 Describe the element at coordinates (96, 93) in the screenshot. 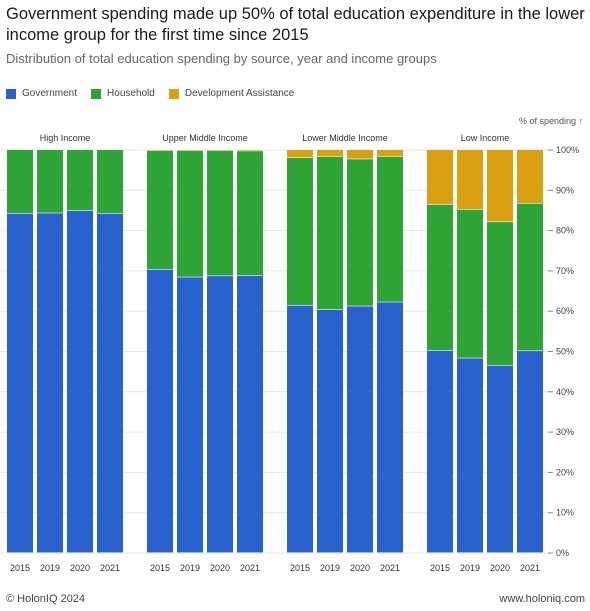

I see `legend-swatch-household` at that location.